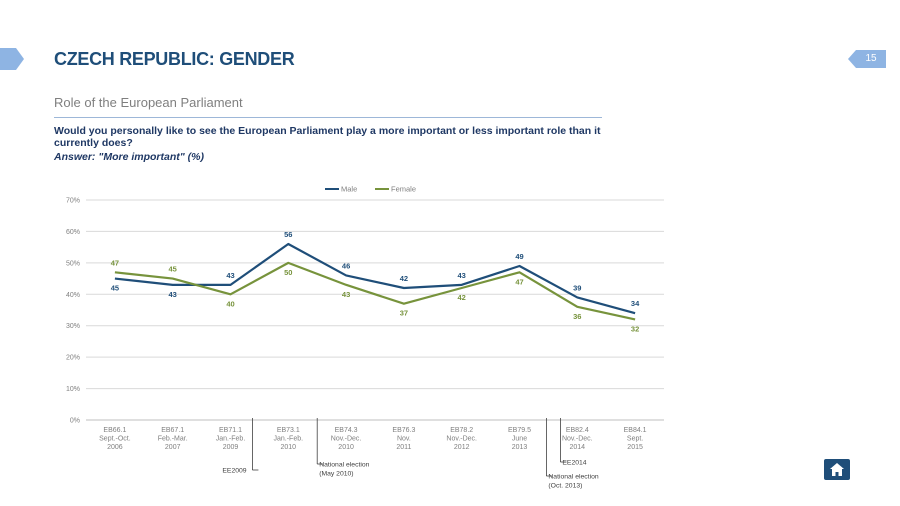 The width and height of the screenshot is (900, 506). Describe the element at coordinates (346, 430) in the screenshot. I see `x-tick-label: EB74.3` at that location.